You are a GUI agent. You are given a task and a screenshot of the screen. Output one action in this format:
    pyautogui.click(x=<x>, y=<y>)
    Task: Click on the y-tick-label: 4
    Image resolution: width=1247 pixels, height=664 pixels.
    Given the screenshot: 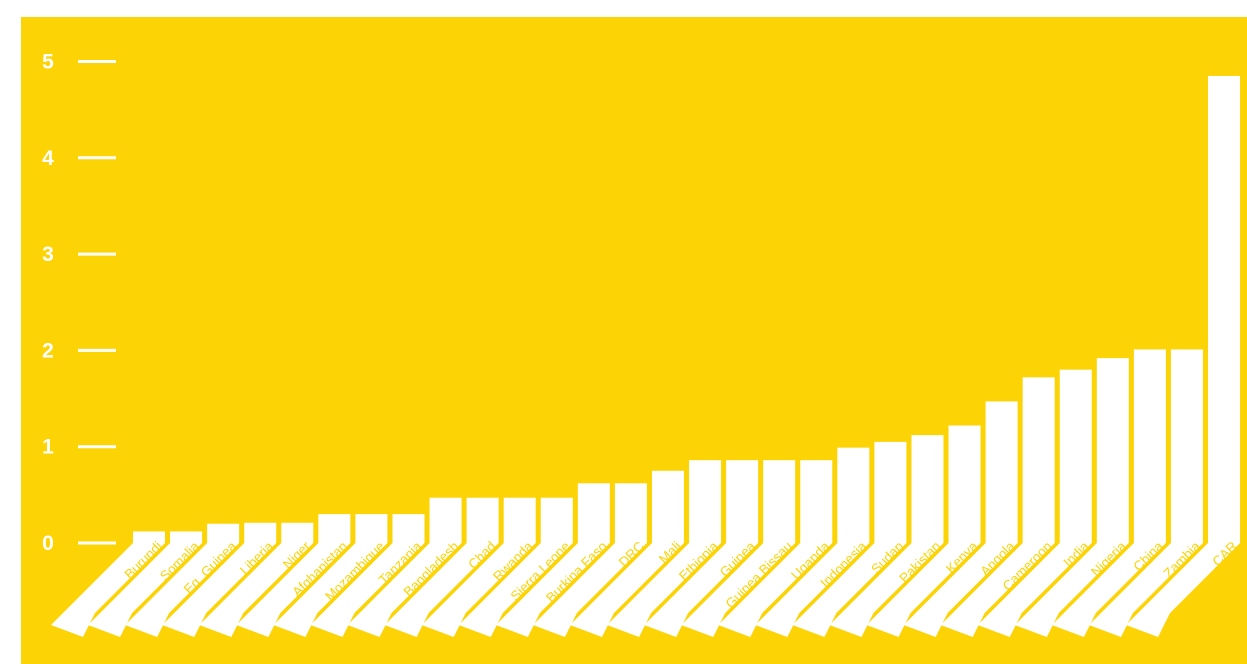 What is the action you would take?
    pyautogui.click(x=48, y=158)
    